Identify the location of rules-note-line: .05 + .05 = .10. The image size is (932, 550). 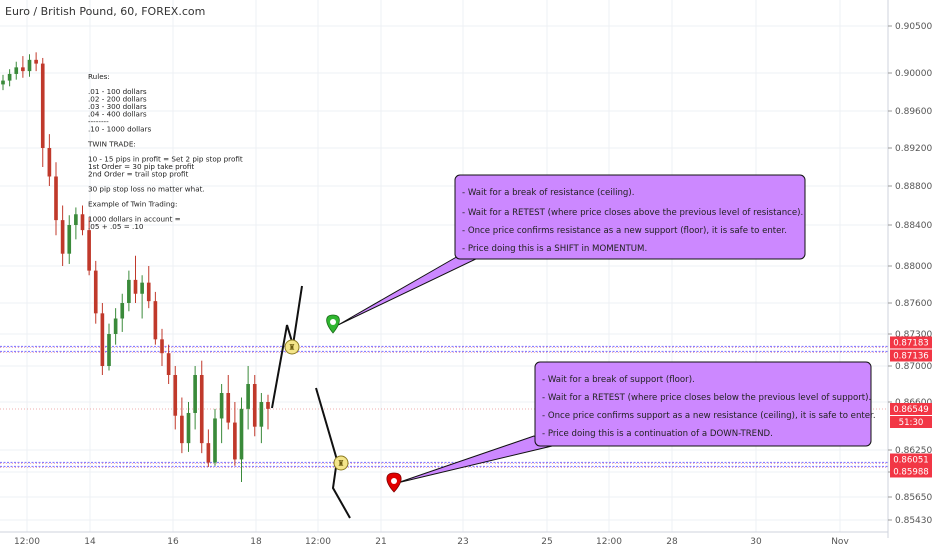
(116, 226).